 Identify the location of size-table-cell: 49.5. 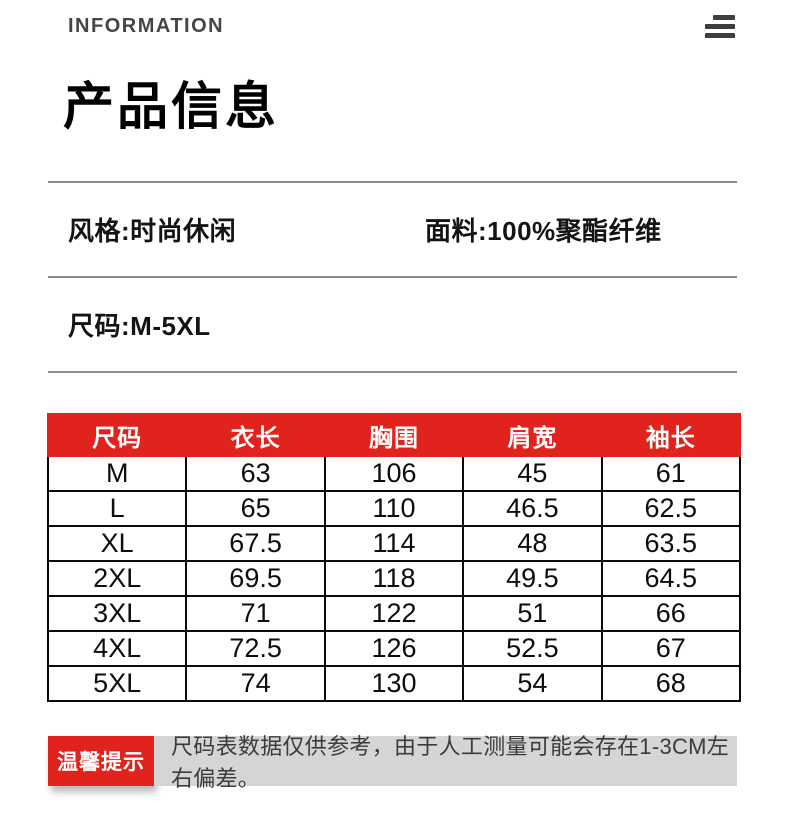
(532, 578).